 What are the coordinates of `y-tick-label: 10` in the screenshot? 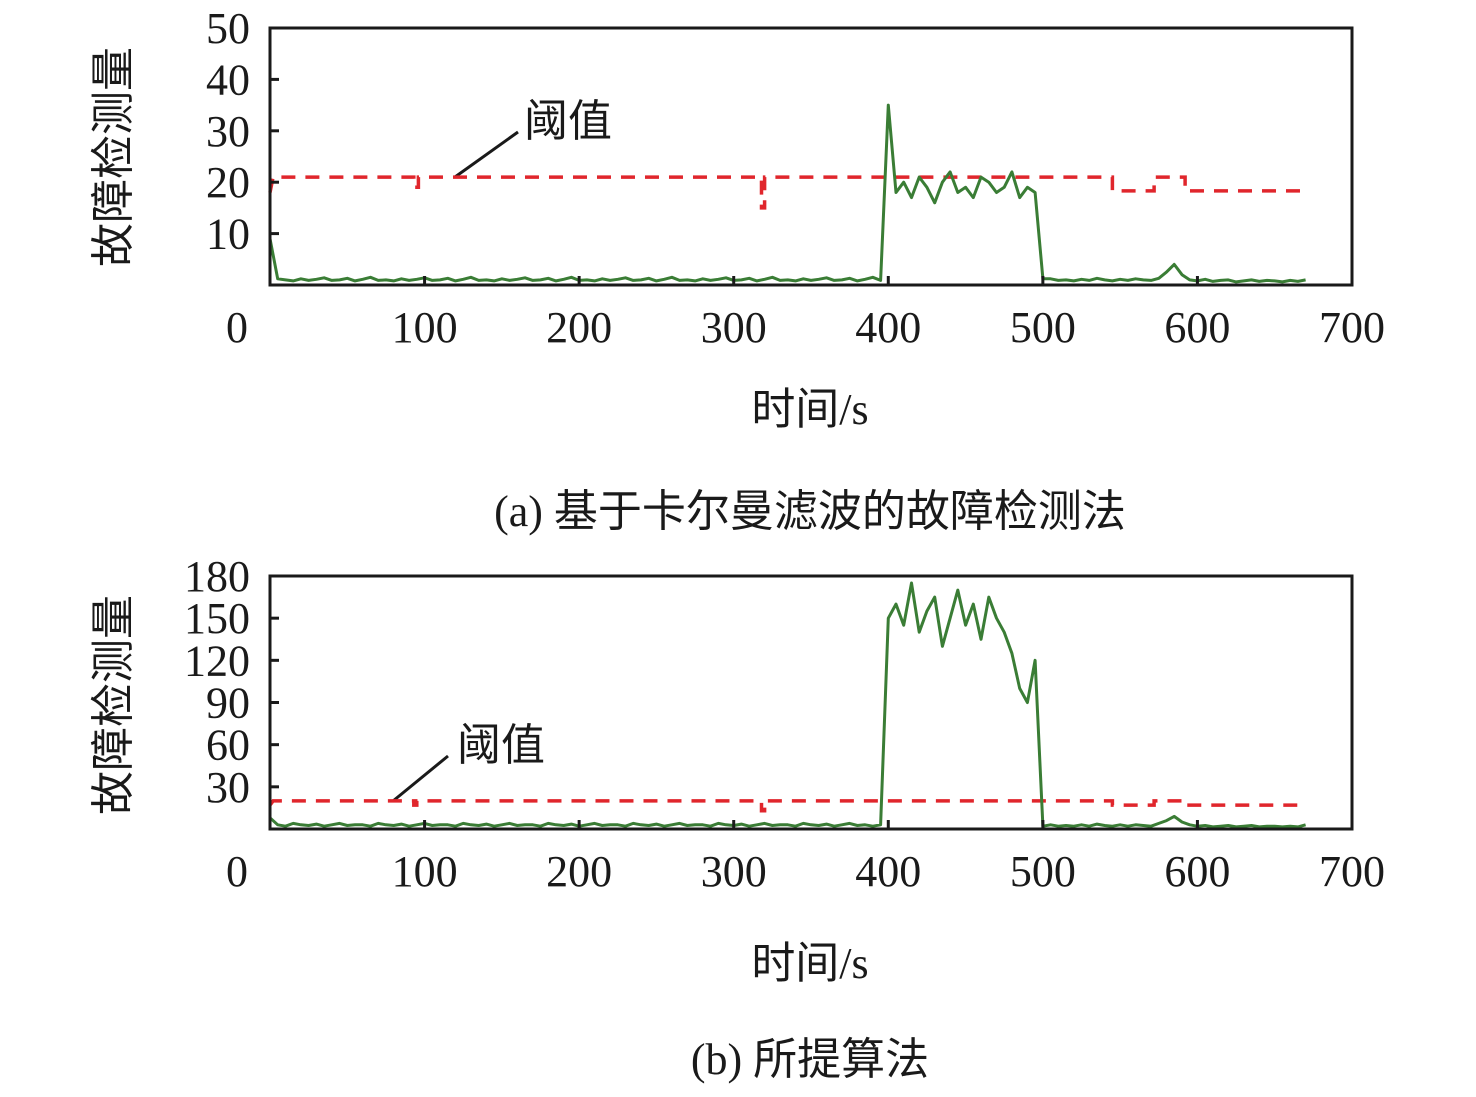 It's located at (228, 234).